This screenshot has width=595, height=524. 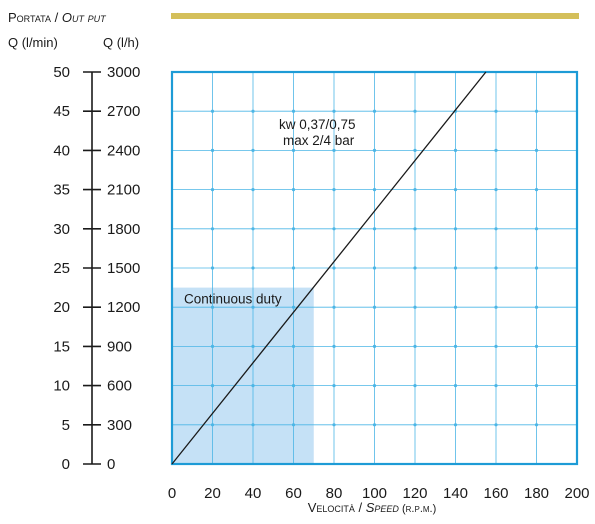 What do you see at coordinates (123, 307) in the screenshot?
I see `right-axis-tick-label: 1200` at bounding box center [123, 307].